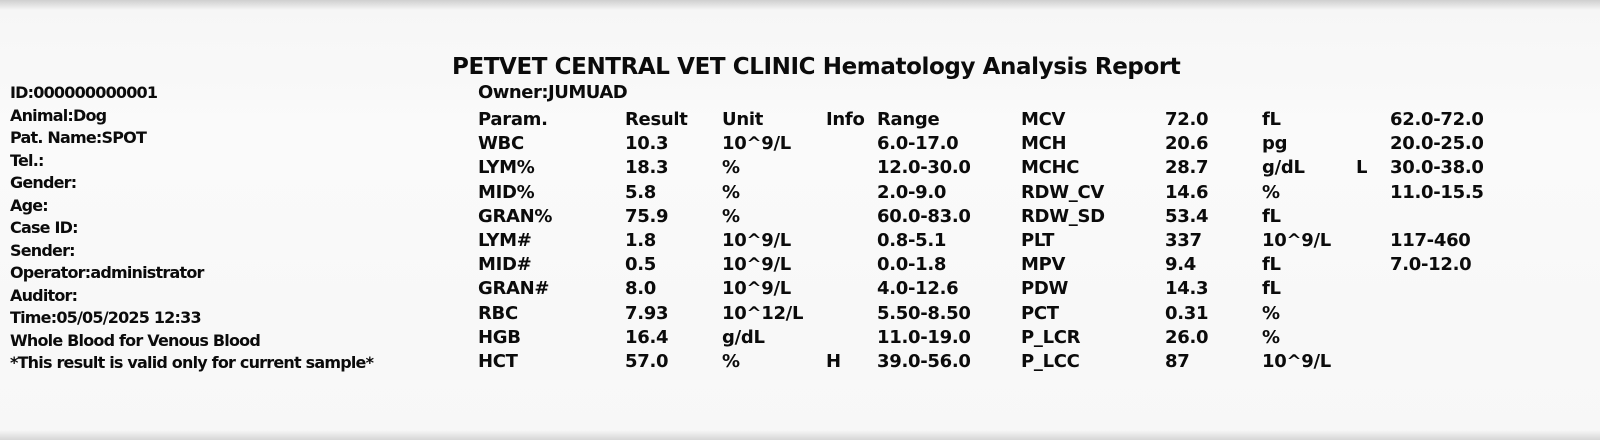  I want to click on right-result-cell: 20.6, so click(1187, 144).